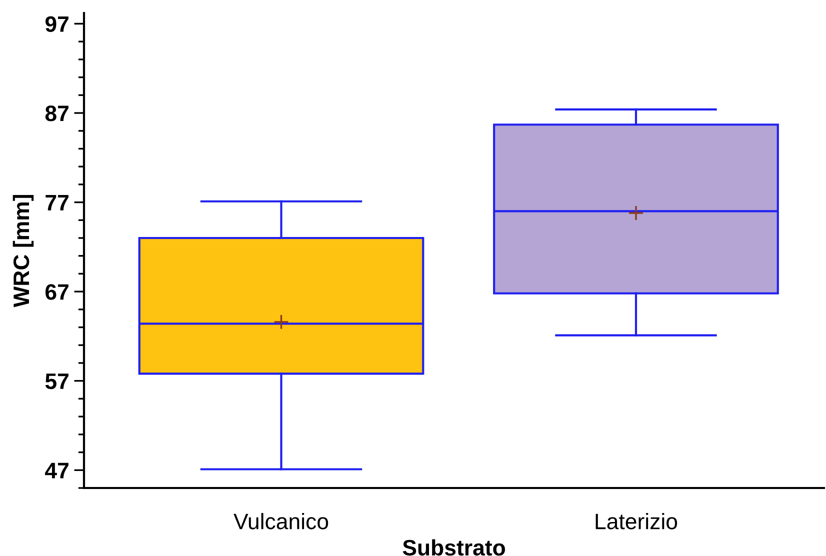  I want to click on y-axis-title: WRC [mm], so click(23, 251).